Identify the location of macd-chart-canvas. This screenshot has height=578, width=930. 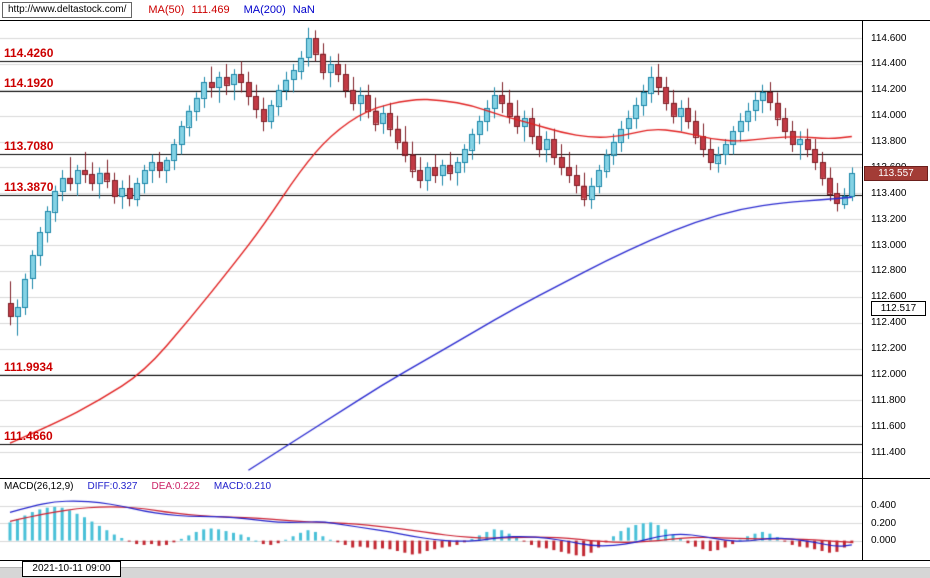
(431, 528).